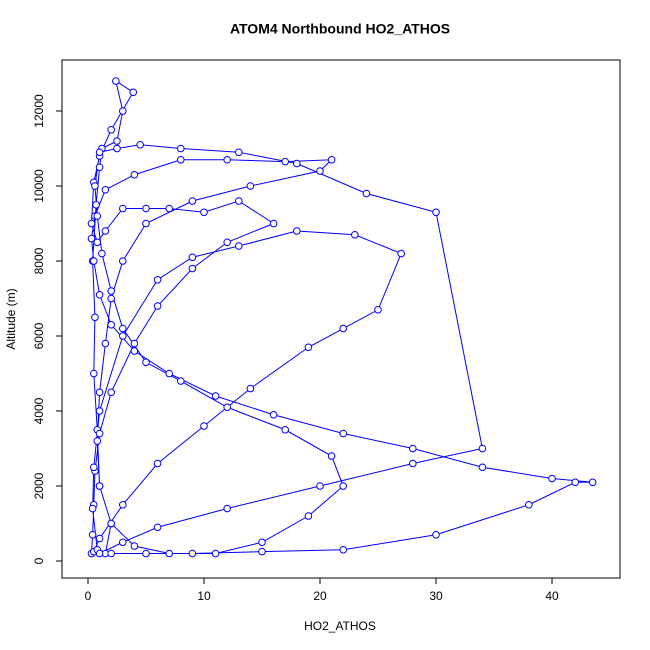 The image size is (650, 650). Describe the element at coordinates (436, 596) in the screenshot. I see `x-tick-label: 30` at that location.